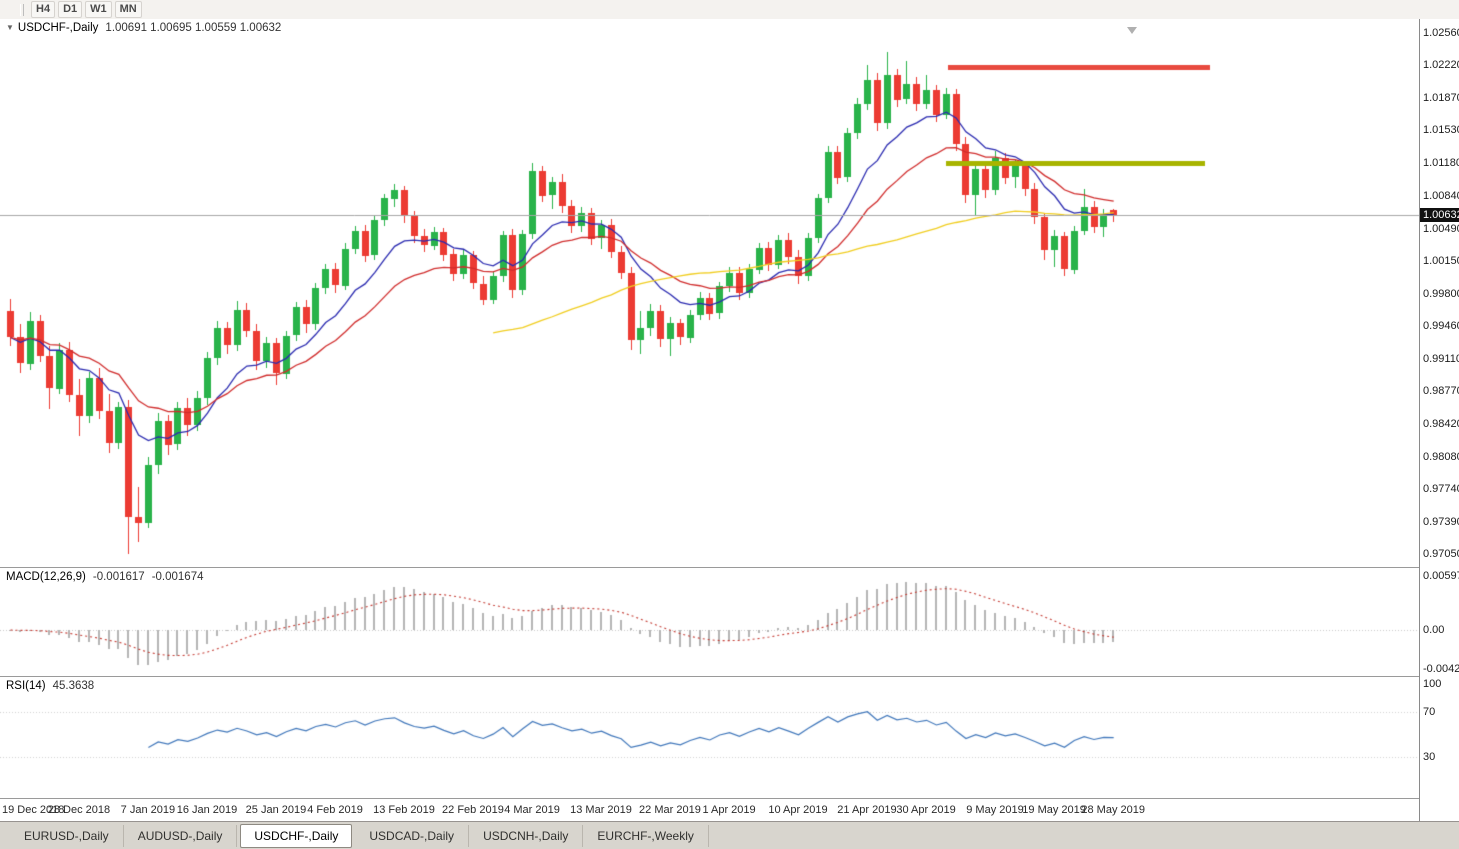 The width and height of the screenshot is (1459, 849). Describe the element at coordinates (335, 810) in the screenshot. I see `time-axis-label: 4 Feb 2019` at that location.